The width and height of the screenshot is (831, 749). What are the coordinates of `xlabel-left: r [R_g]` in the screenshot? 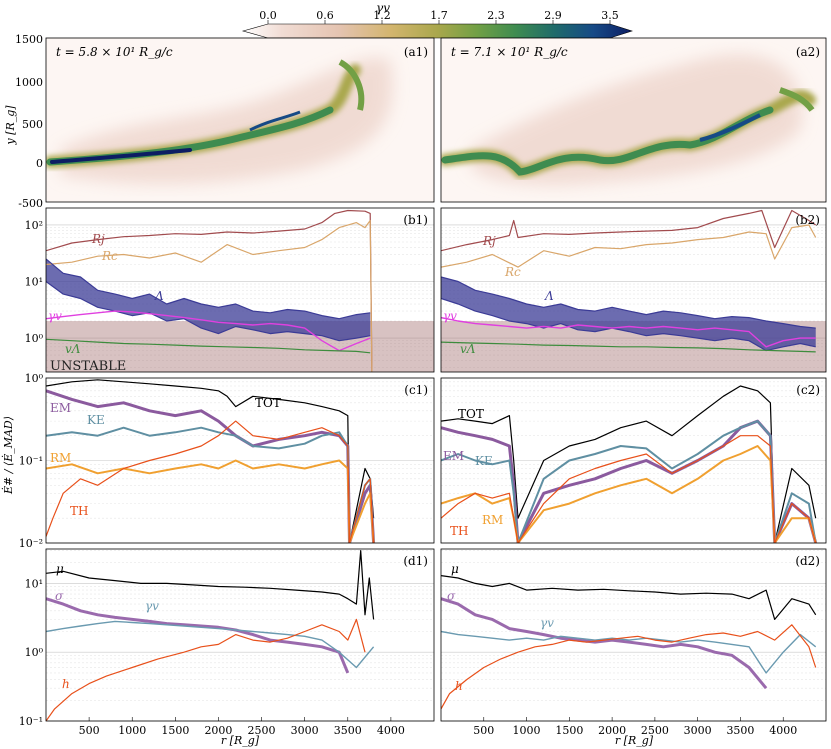 It's located at (240, 740).